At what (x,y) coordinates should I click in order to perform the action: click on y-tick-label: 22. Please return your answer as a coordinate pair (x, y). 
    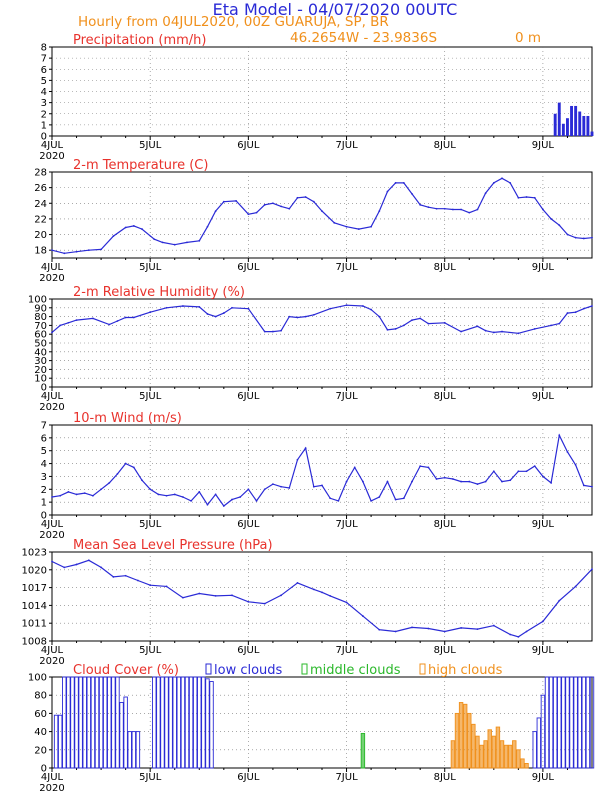
    Looking at the image, I should click on (40, 219).